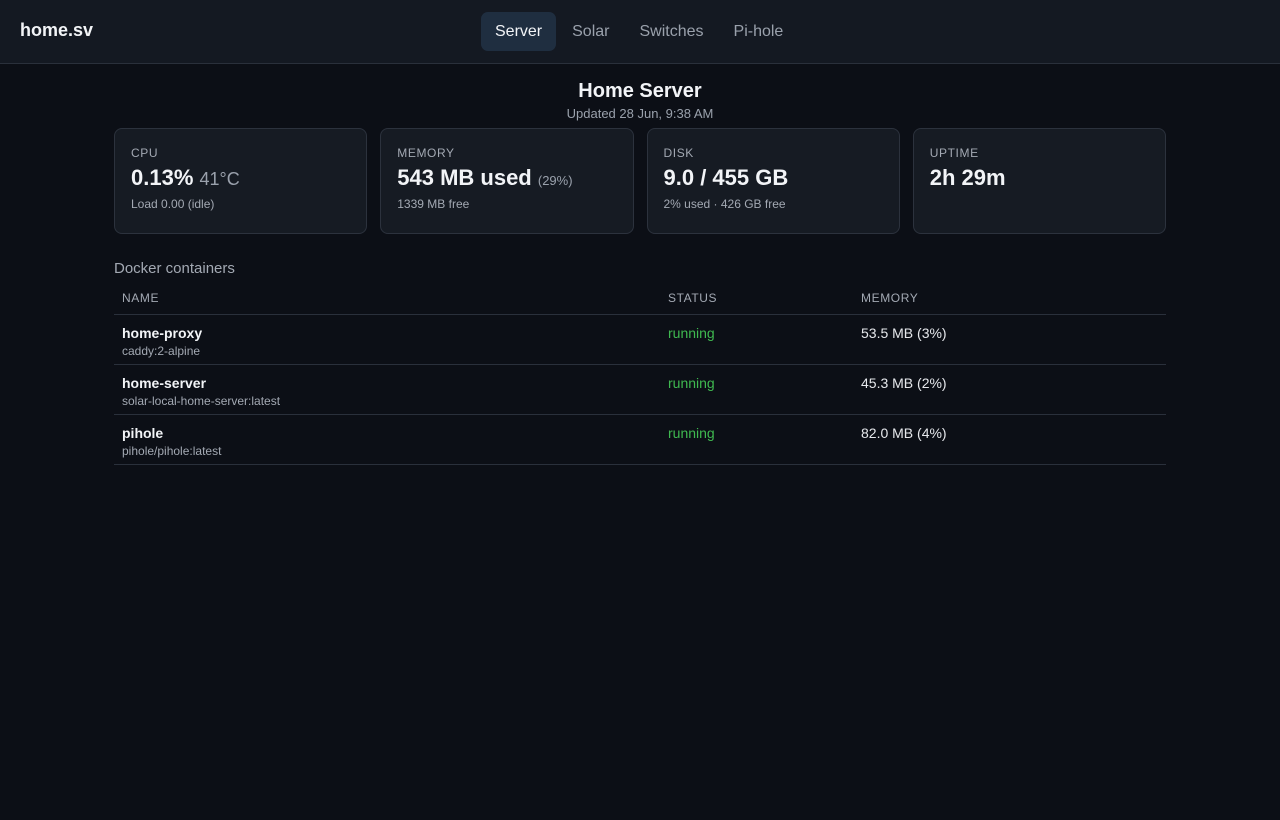 The width and height of the screenshot is (1280, 820). Describe the element at coordinates (387, 303) in the screenshot. I see `column-header-name: NAME` at that location.